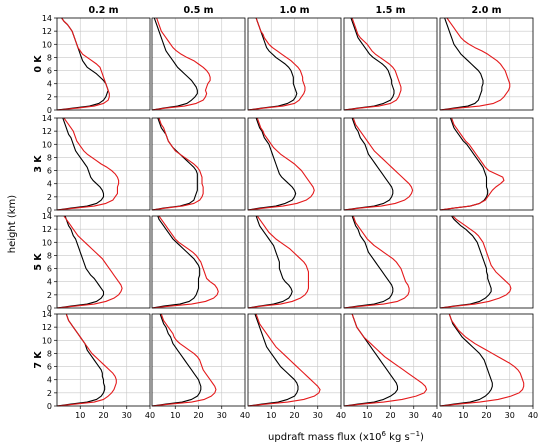 The image size is (550, 447). I want to click on column-title-1: 0.5 m, so click(198, 10).